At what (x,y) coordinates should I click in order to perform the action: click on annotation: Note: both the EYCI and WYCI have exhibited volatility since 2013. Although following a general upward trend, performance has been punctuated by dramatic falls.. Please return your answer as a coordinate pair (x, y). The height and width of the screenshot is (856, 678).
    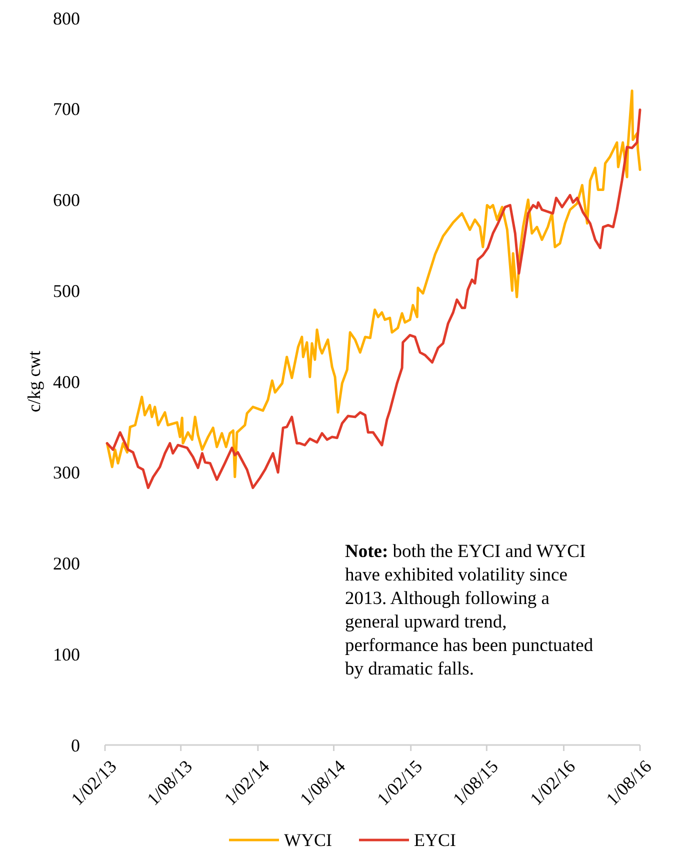
    Looking at the image, I should click on (469, 611).